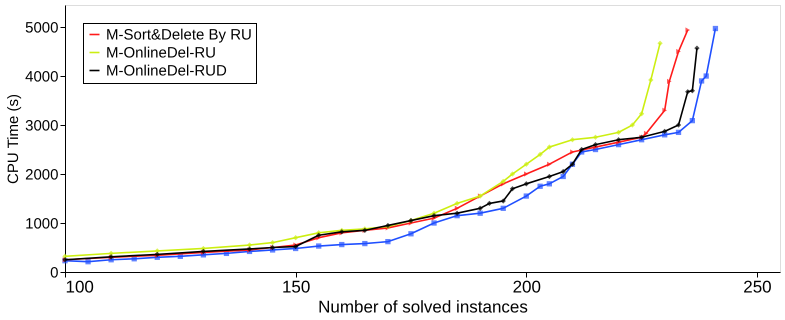  Describe the element at coordinates (13, 139) in the screenshot. I see `y-axis-title: CPU Time (s)` at that location.